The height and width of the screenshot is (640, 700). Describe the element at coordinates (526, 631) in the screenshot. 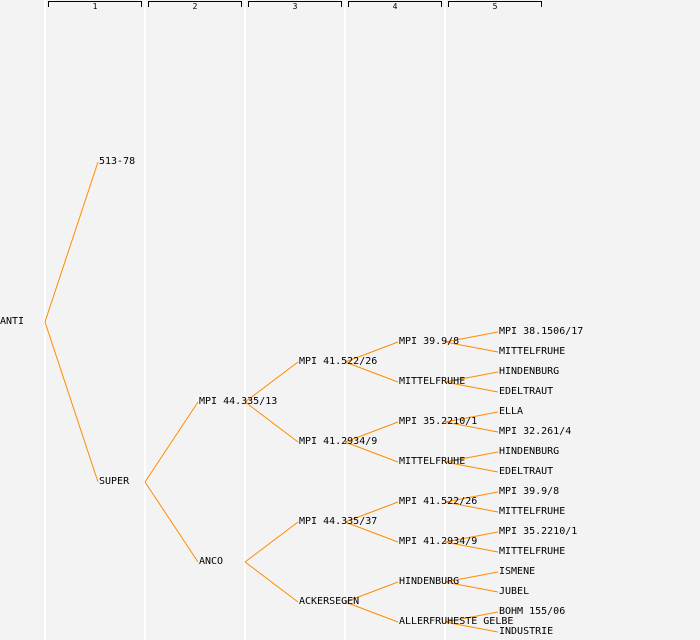

I see `pedigree-node: INDUSTRIE` at that location.